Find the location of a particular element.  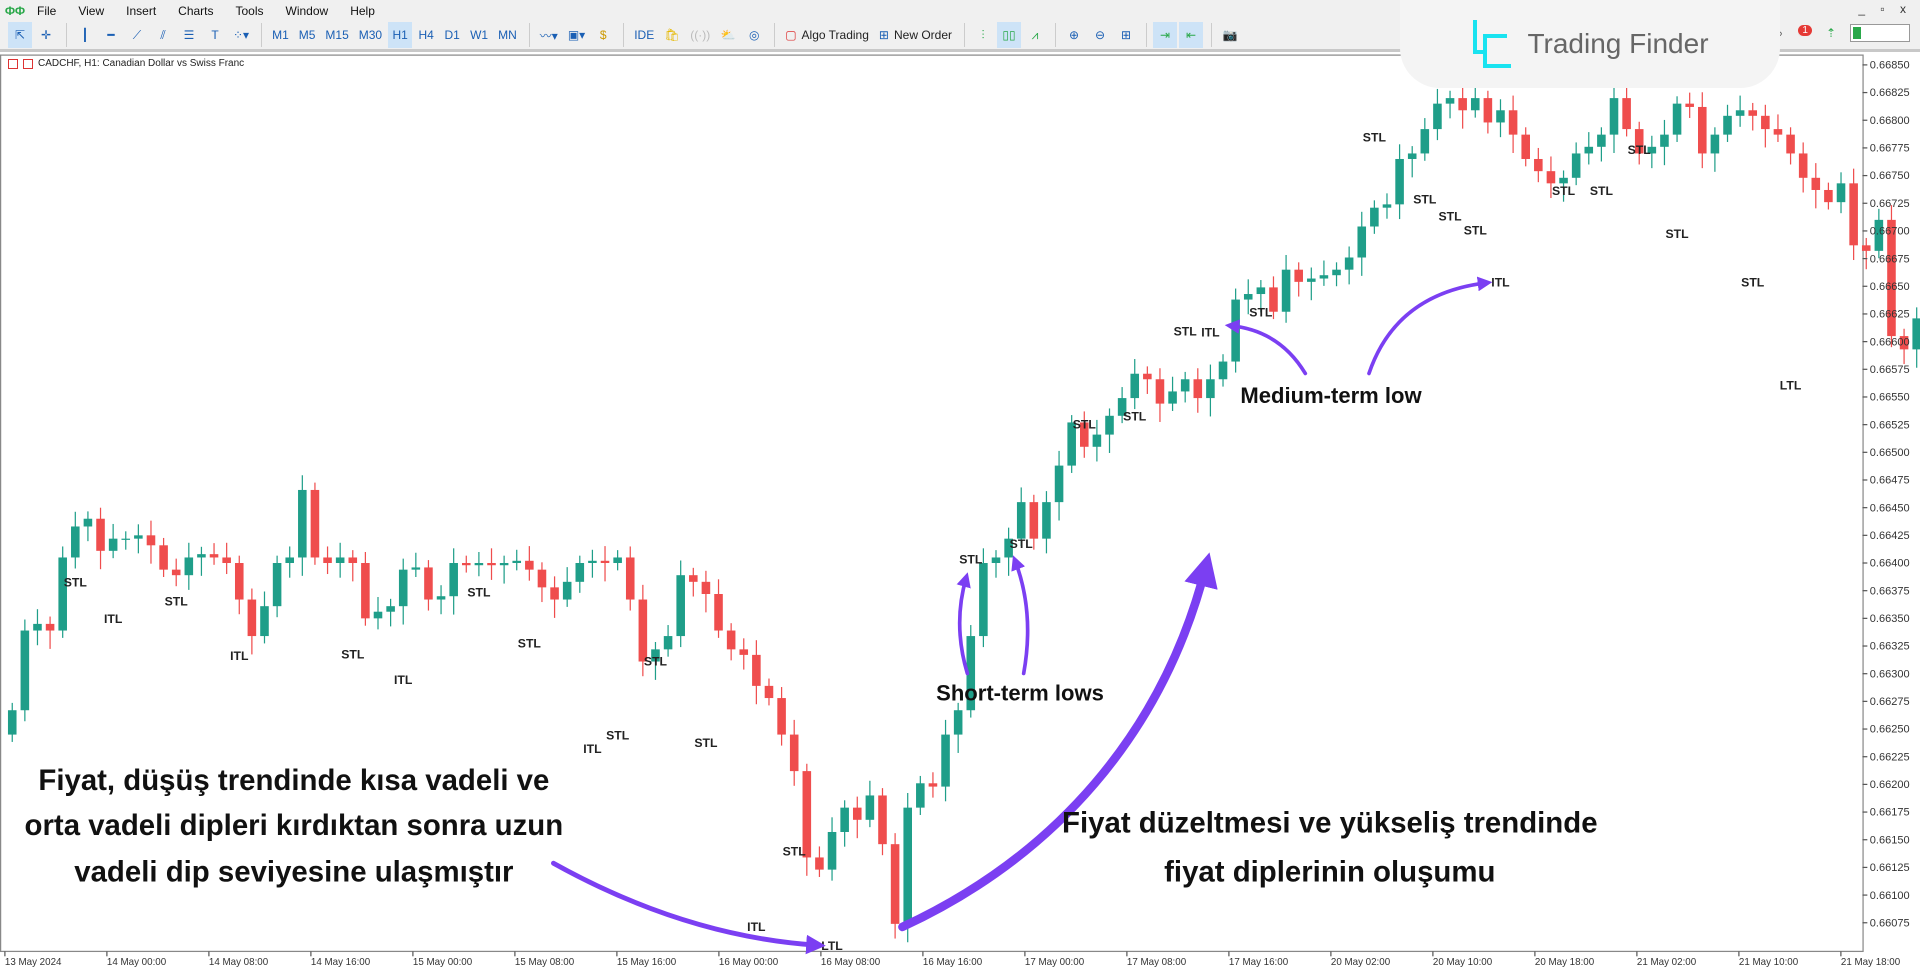

tile-windows-icon: ⊞ is located at coordinates (1126, 35).